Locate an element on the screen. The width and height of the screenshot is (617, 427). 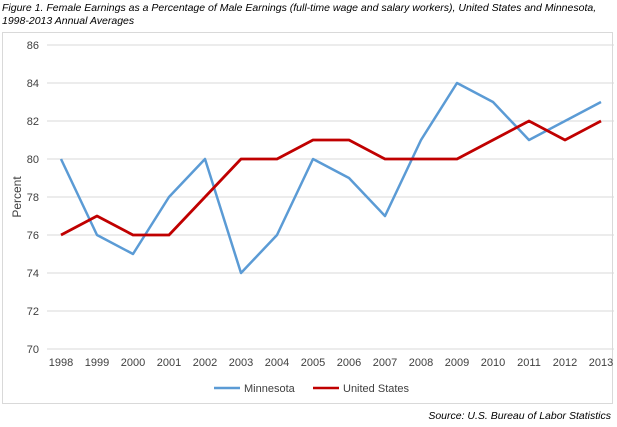
x-tick-label: 2010 is located at coordinates (493, 363).